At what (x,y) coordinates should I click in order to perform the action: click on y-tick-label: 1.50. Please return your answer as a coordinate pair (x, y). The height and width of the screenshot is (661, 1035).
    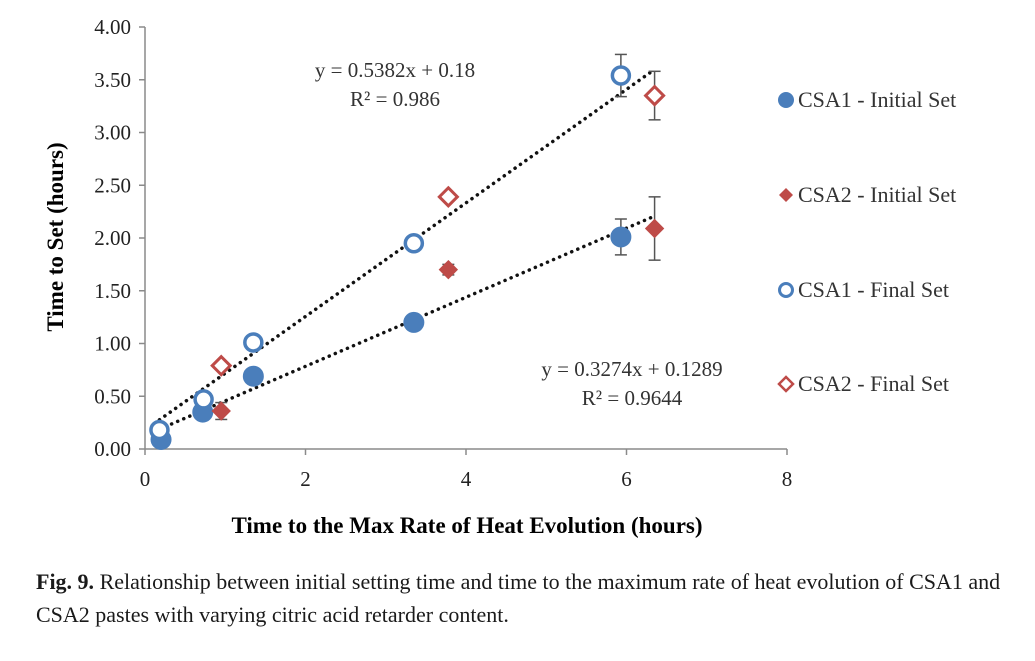
    Looking at the image, I should click on (112, 291).